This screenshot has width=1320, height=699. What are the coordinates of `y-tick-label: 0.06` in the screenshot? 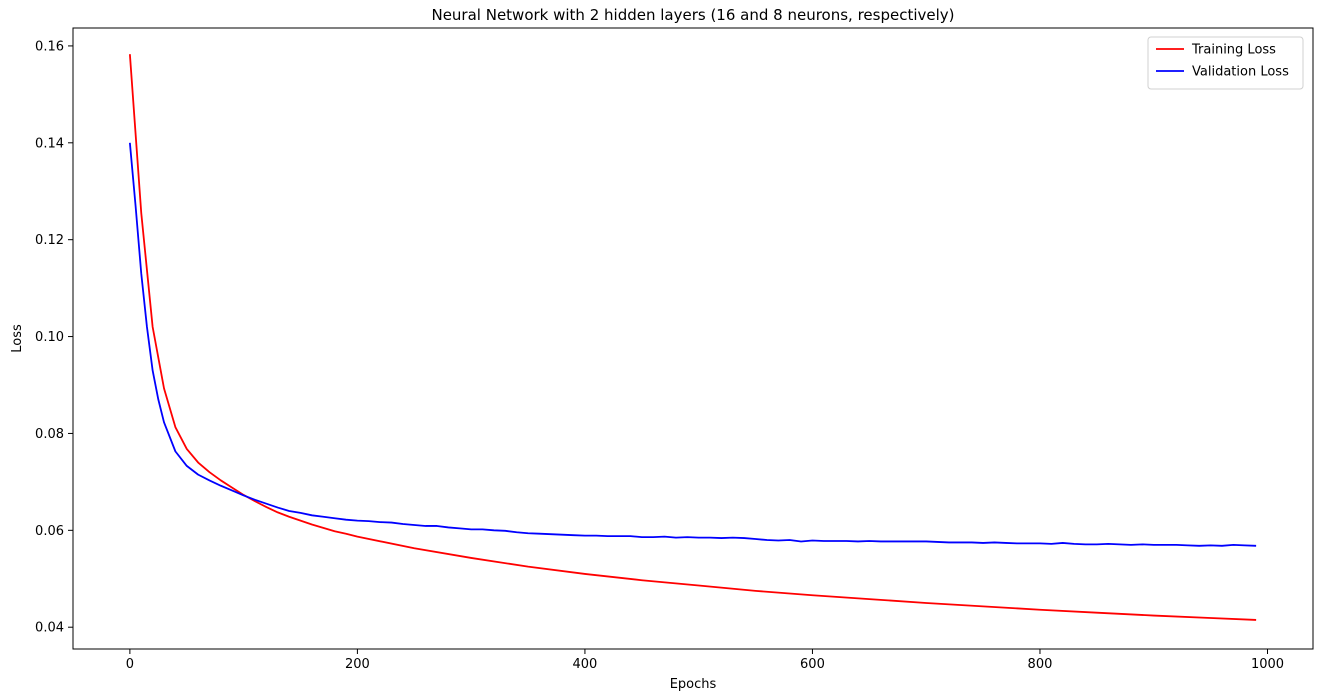 It's located at (49, 531).